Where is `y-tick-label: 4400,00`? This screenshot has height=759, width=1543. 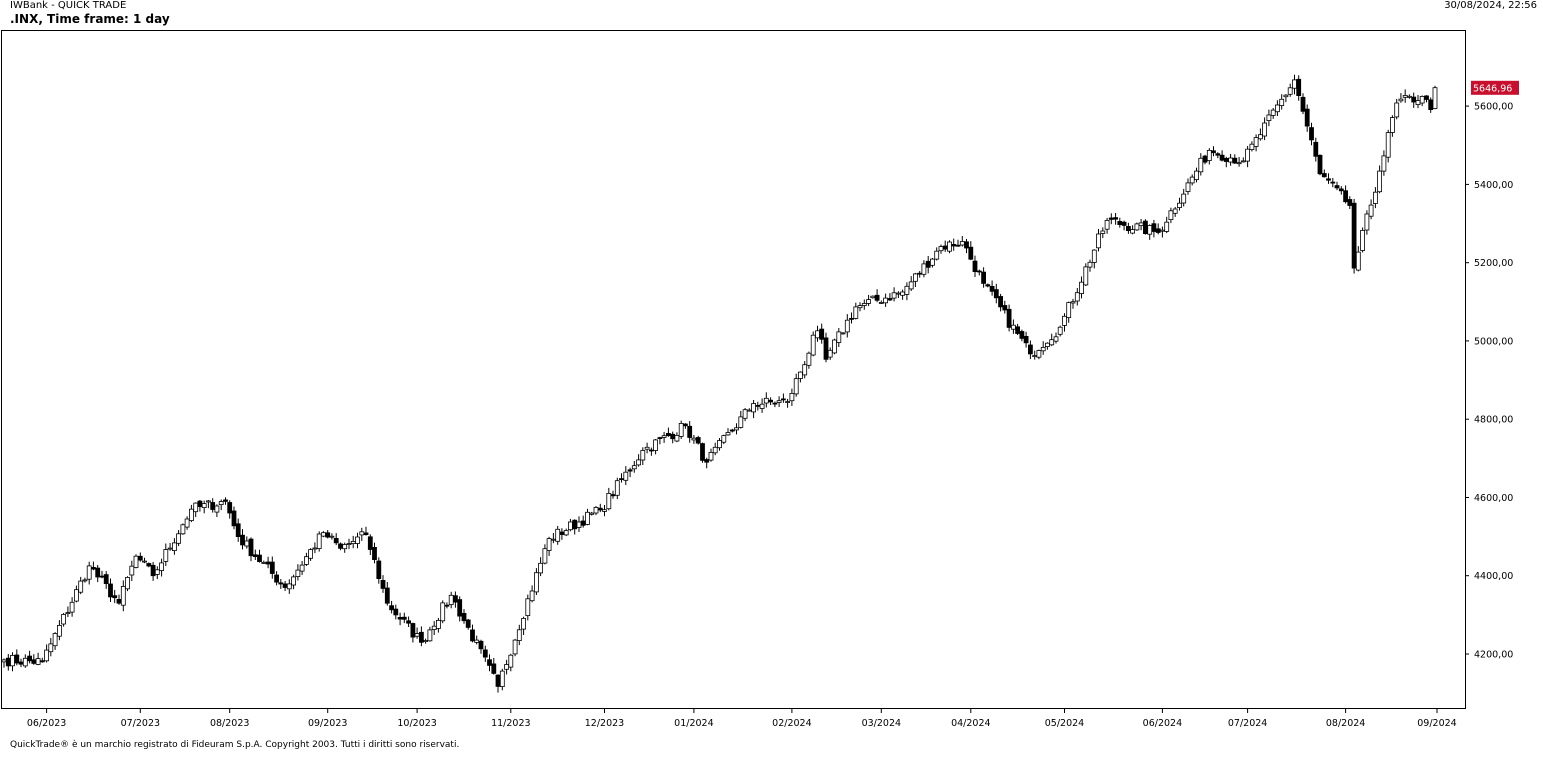 y-tick-label: 4400,00 is located at coordinates (1493, 576).